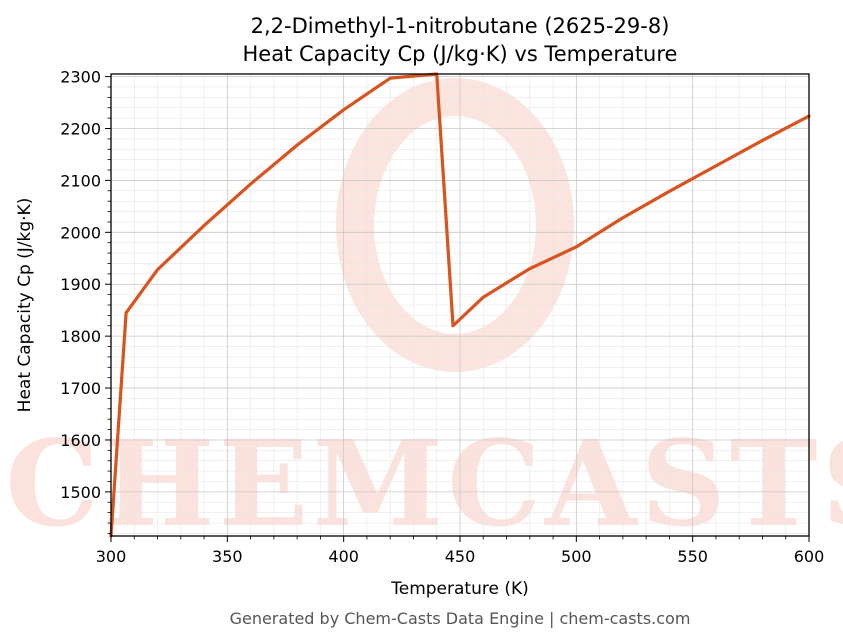 This screenshot has height=644, width=843. Describe the element at coordinates (455, 225) in the screenshot. I see `watermark-logo-ring` at that location.